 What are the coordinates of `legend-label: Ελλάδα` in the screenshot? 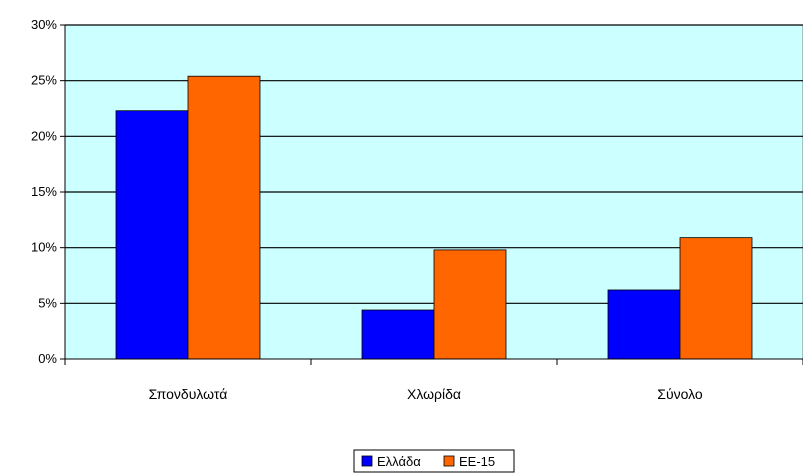 It's located at (399, 461).